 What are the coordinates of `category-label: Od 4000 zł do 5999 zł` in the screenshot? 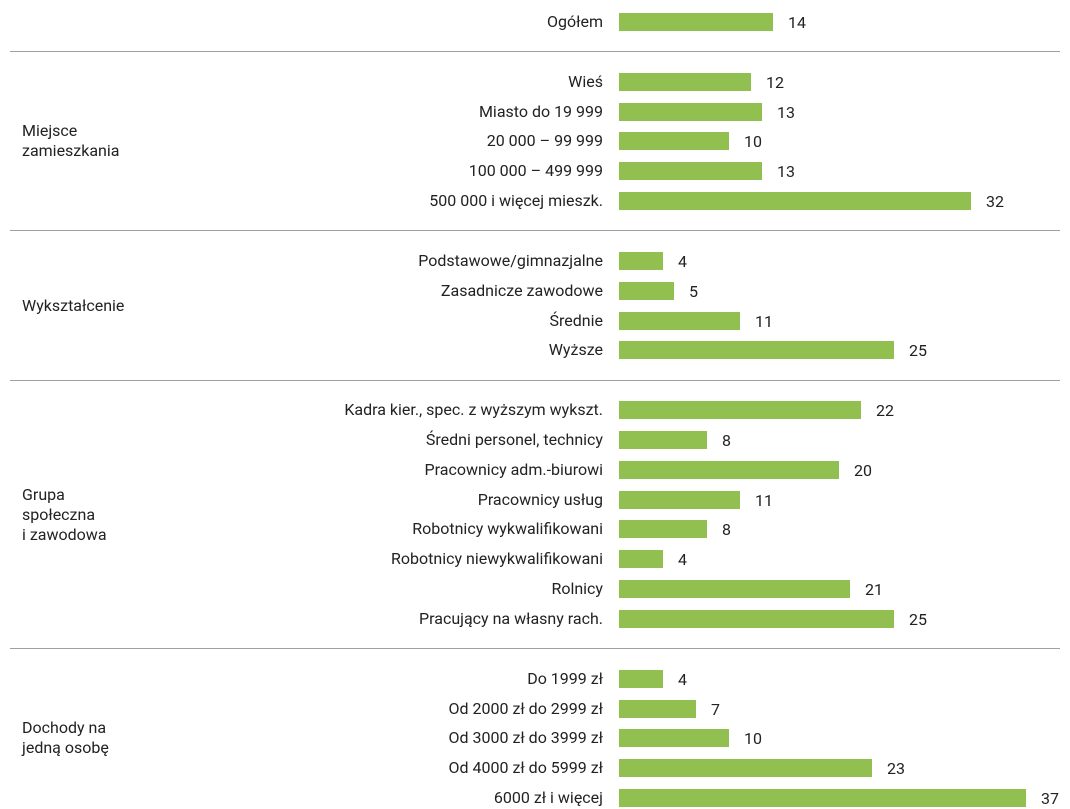 It's located at (526, 768).